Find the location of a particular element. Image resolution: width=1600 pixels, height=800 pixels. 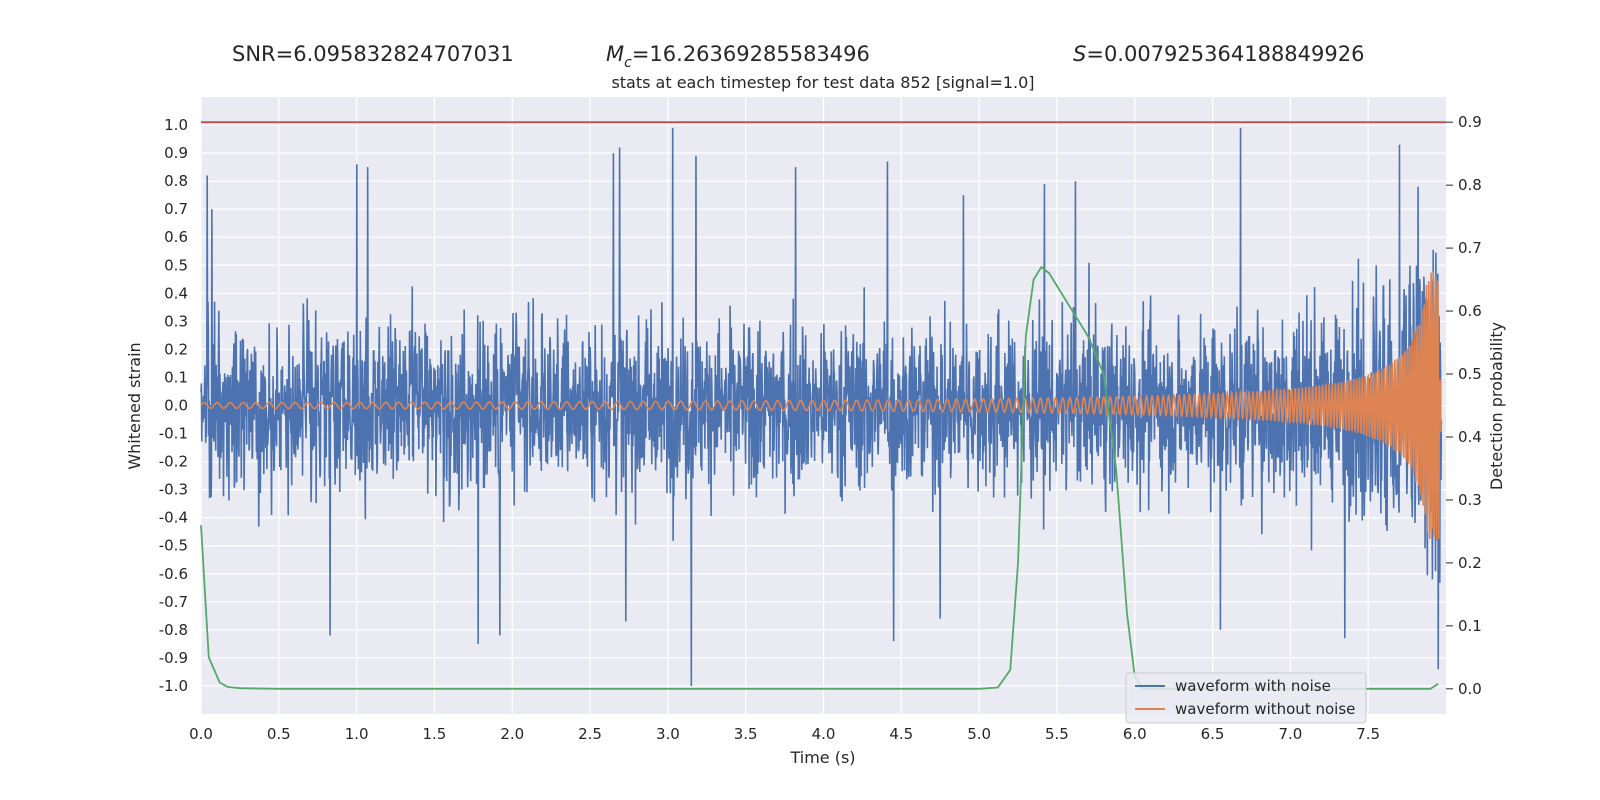

y-right-tick-label: 0.9 is located at coordinates (1470, 122).